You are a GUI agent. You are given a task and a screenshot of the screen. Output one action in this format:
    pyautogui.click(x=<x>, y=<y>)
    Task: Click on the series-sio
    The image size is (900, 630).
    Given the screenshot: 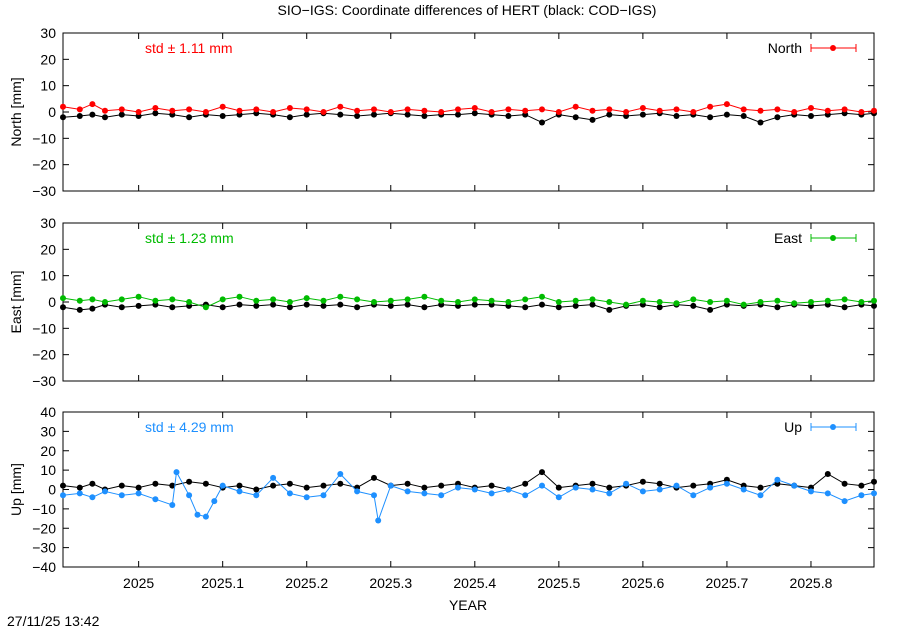 What is the action you would take?
    pyautogui.click(x=468, y=496)
    